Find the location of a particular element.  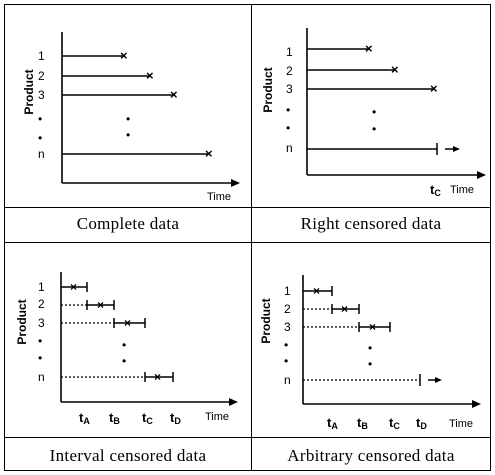

caption-right-censored: Right censored data is located at coordinates (371, 223).